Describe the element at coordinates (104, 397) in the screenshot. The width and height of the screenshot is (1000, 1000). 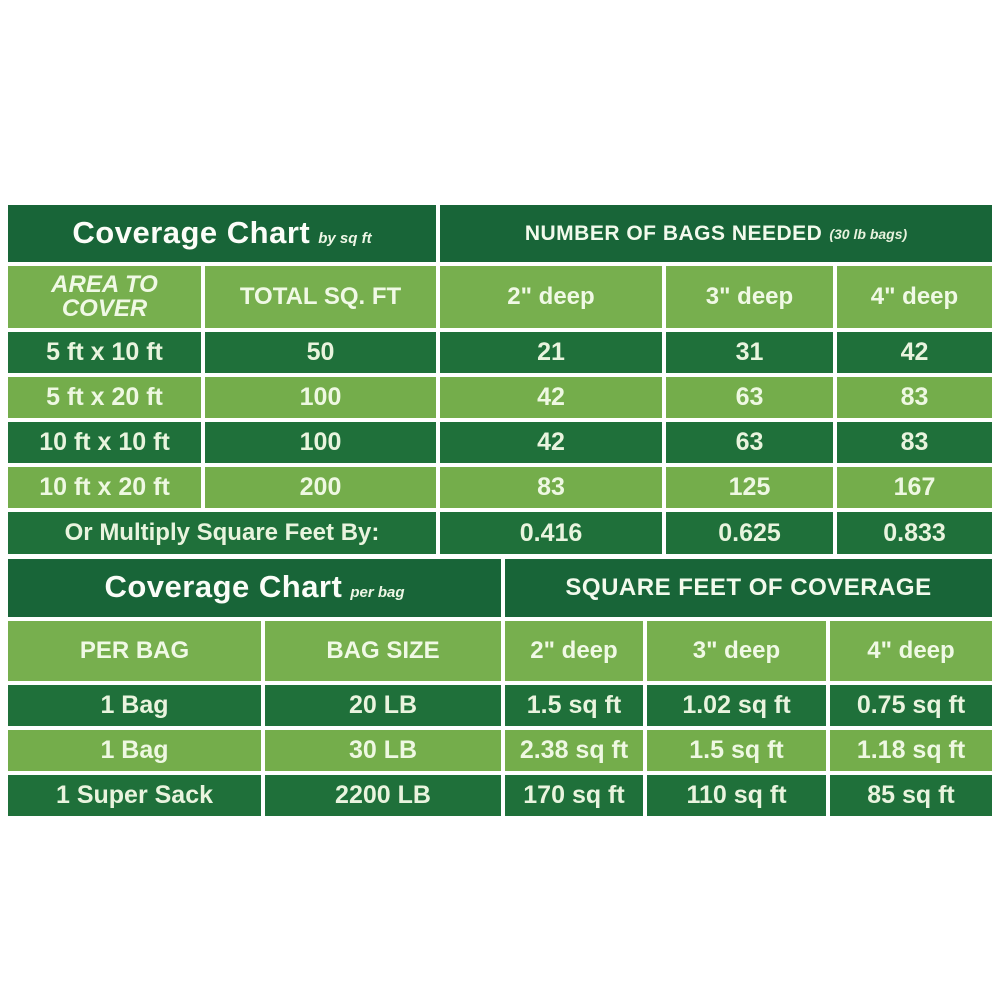
I see `table1-row1-area: 5 ft x 20 ft` at that location.